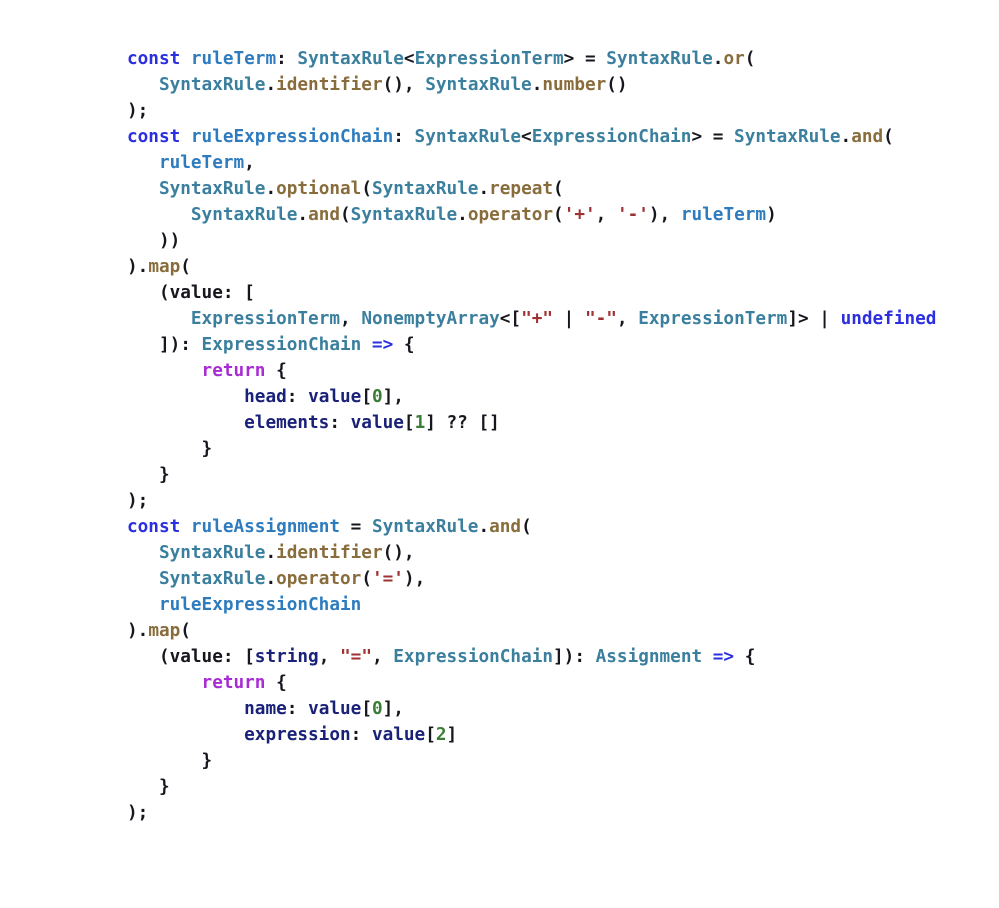 This screenshot has height=908, width=999. Describe the element at coordinates (627, 319) in the screenshot. I see `code-token: ,` at that location.